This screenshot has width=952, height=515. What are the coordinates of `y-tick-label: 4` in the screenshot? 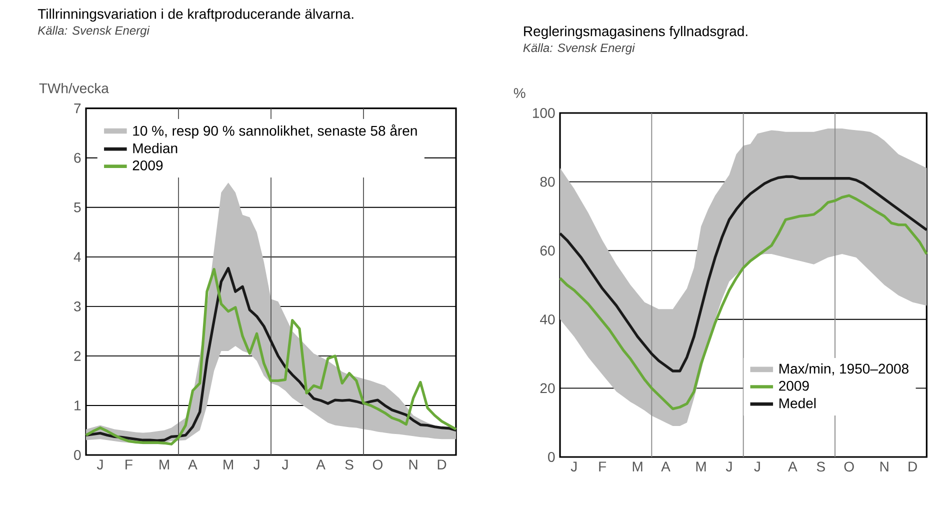 It's located at (77, 257).